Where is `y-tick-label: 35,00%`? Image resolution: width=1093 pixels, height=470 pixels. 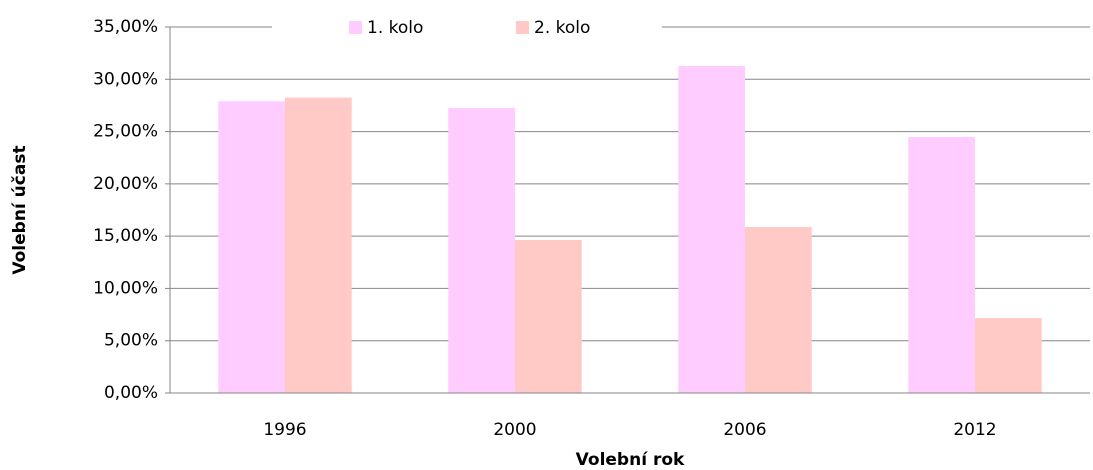 y-tick-label: 35,00% is located at coordinates (125, 27).